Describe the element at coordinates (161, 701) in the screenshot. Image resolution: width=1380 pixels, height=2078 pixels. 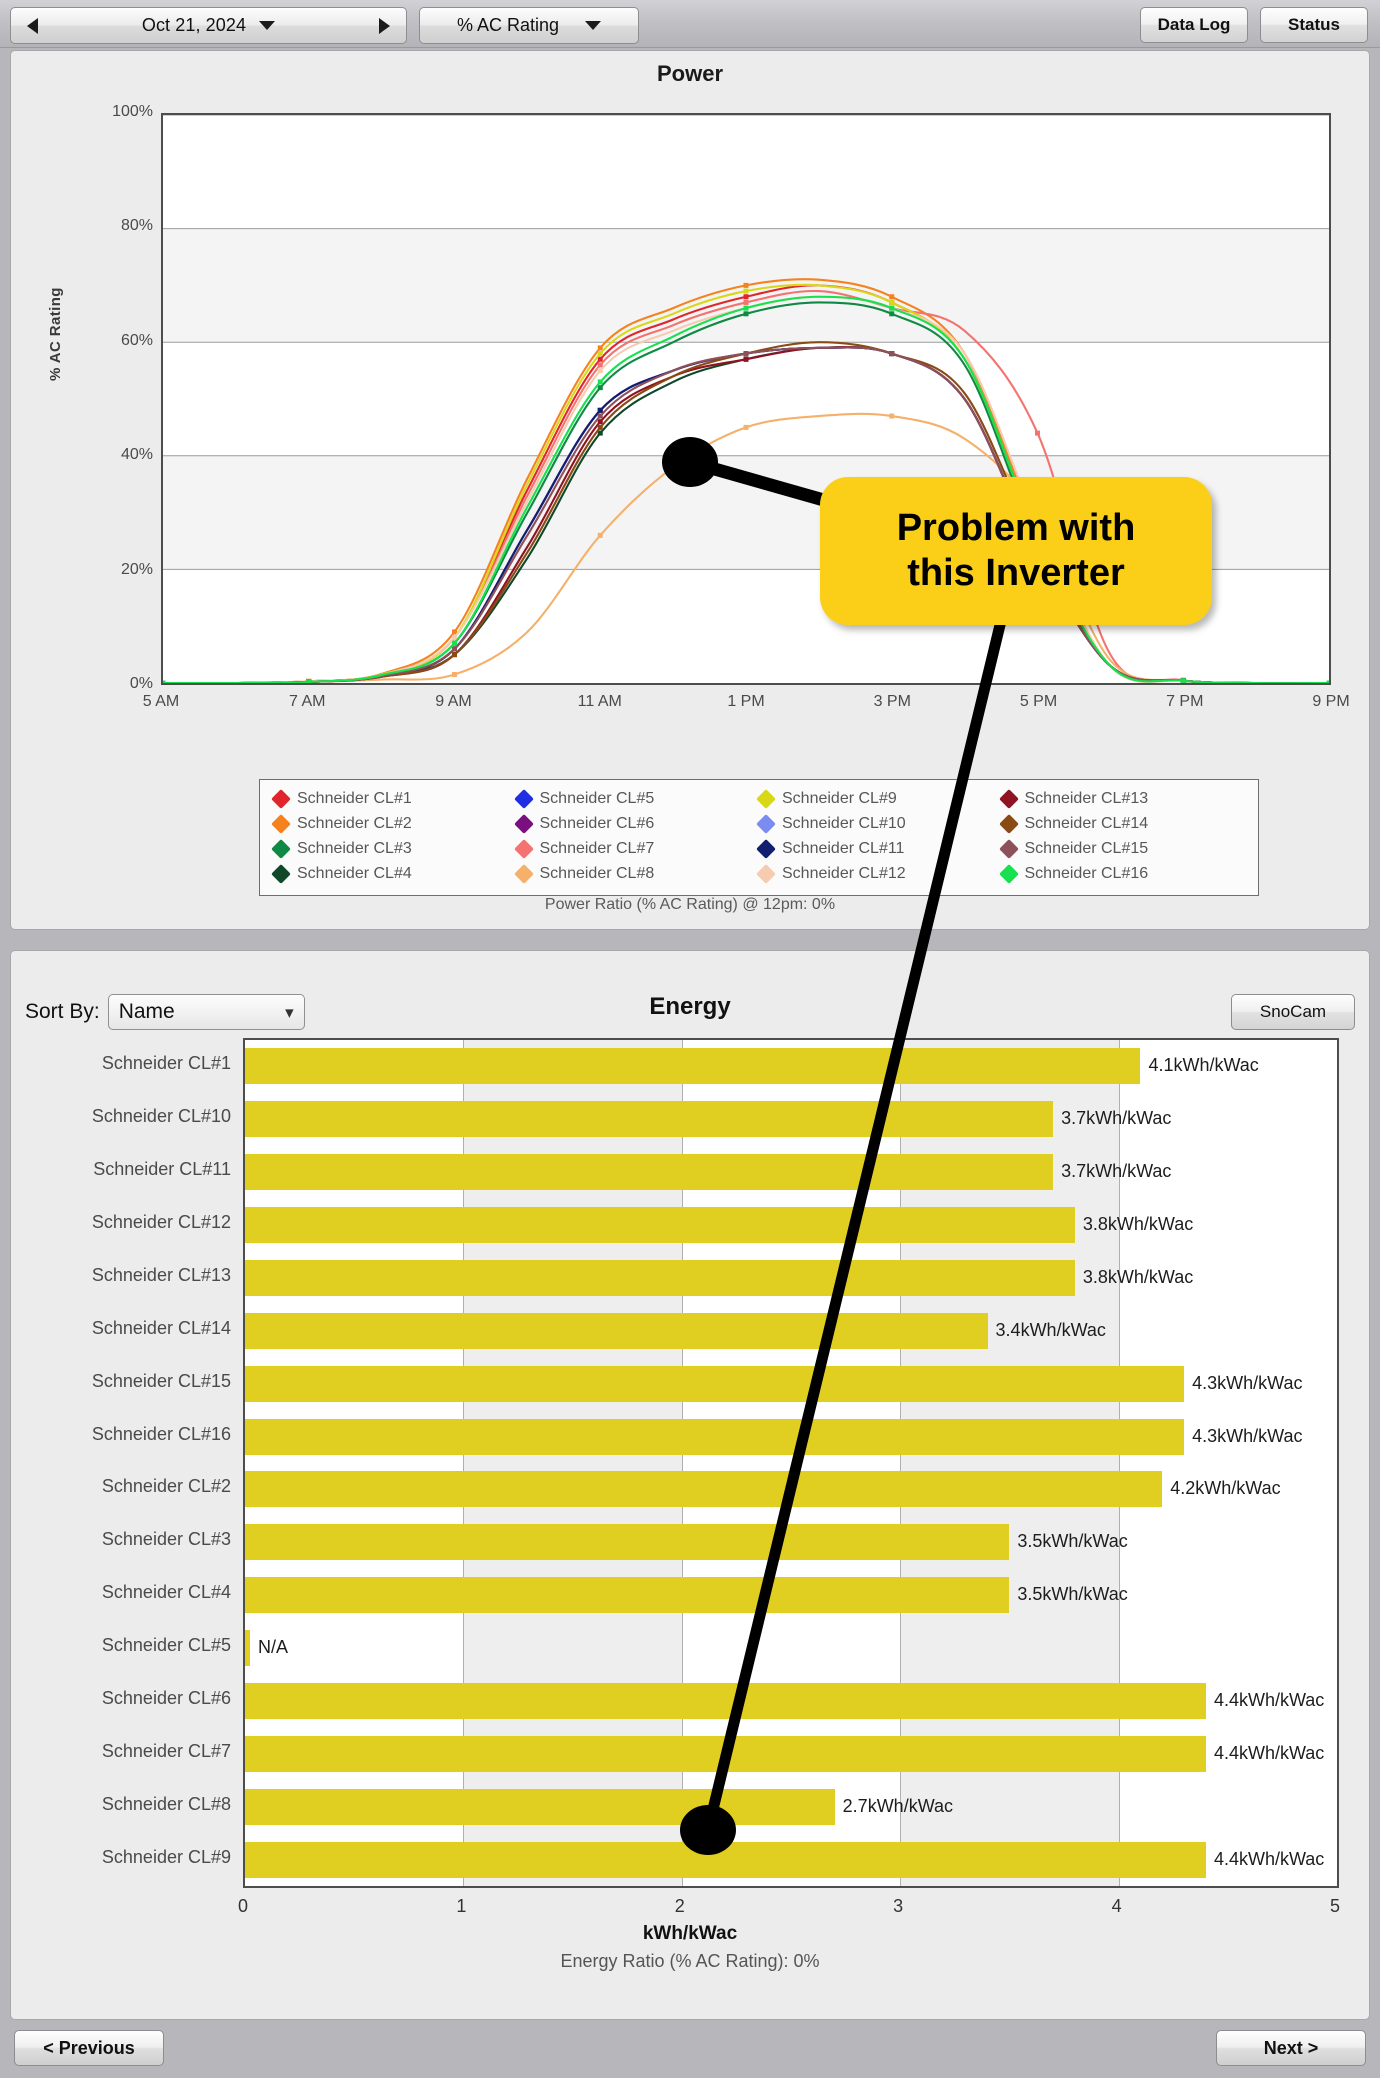
I see `power-x-tick: 5 AM` at that location.